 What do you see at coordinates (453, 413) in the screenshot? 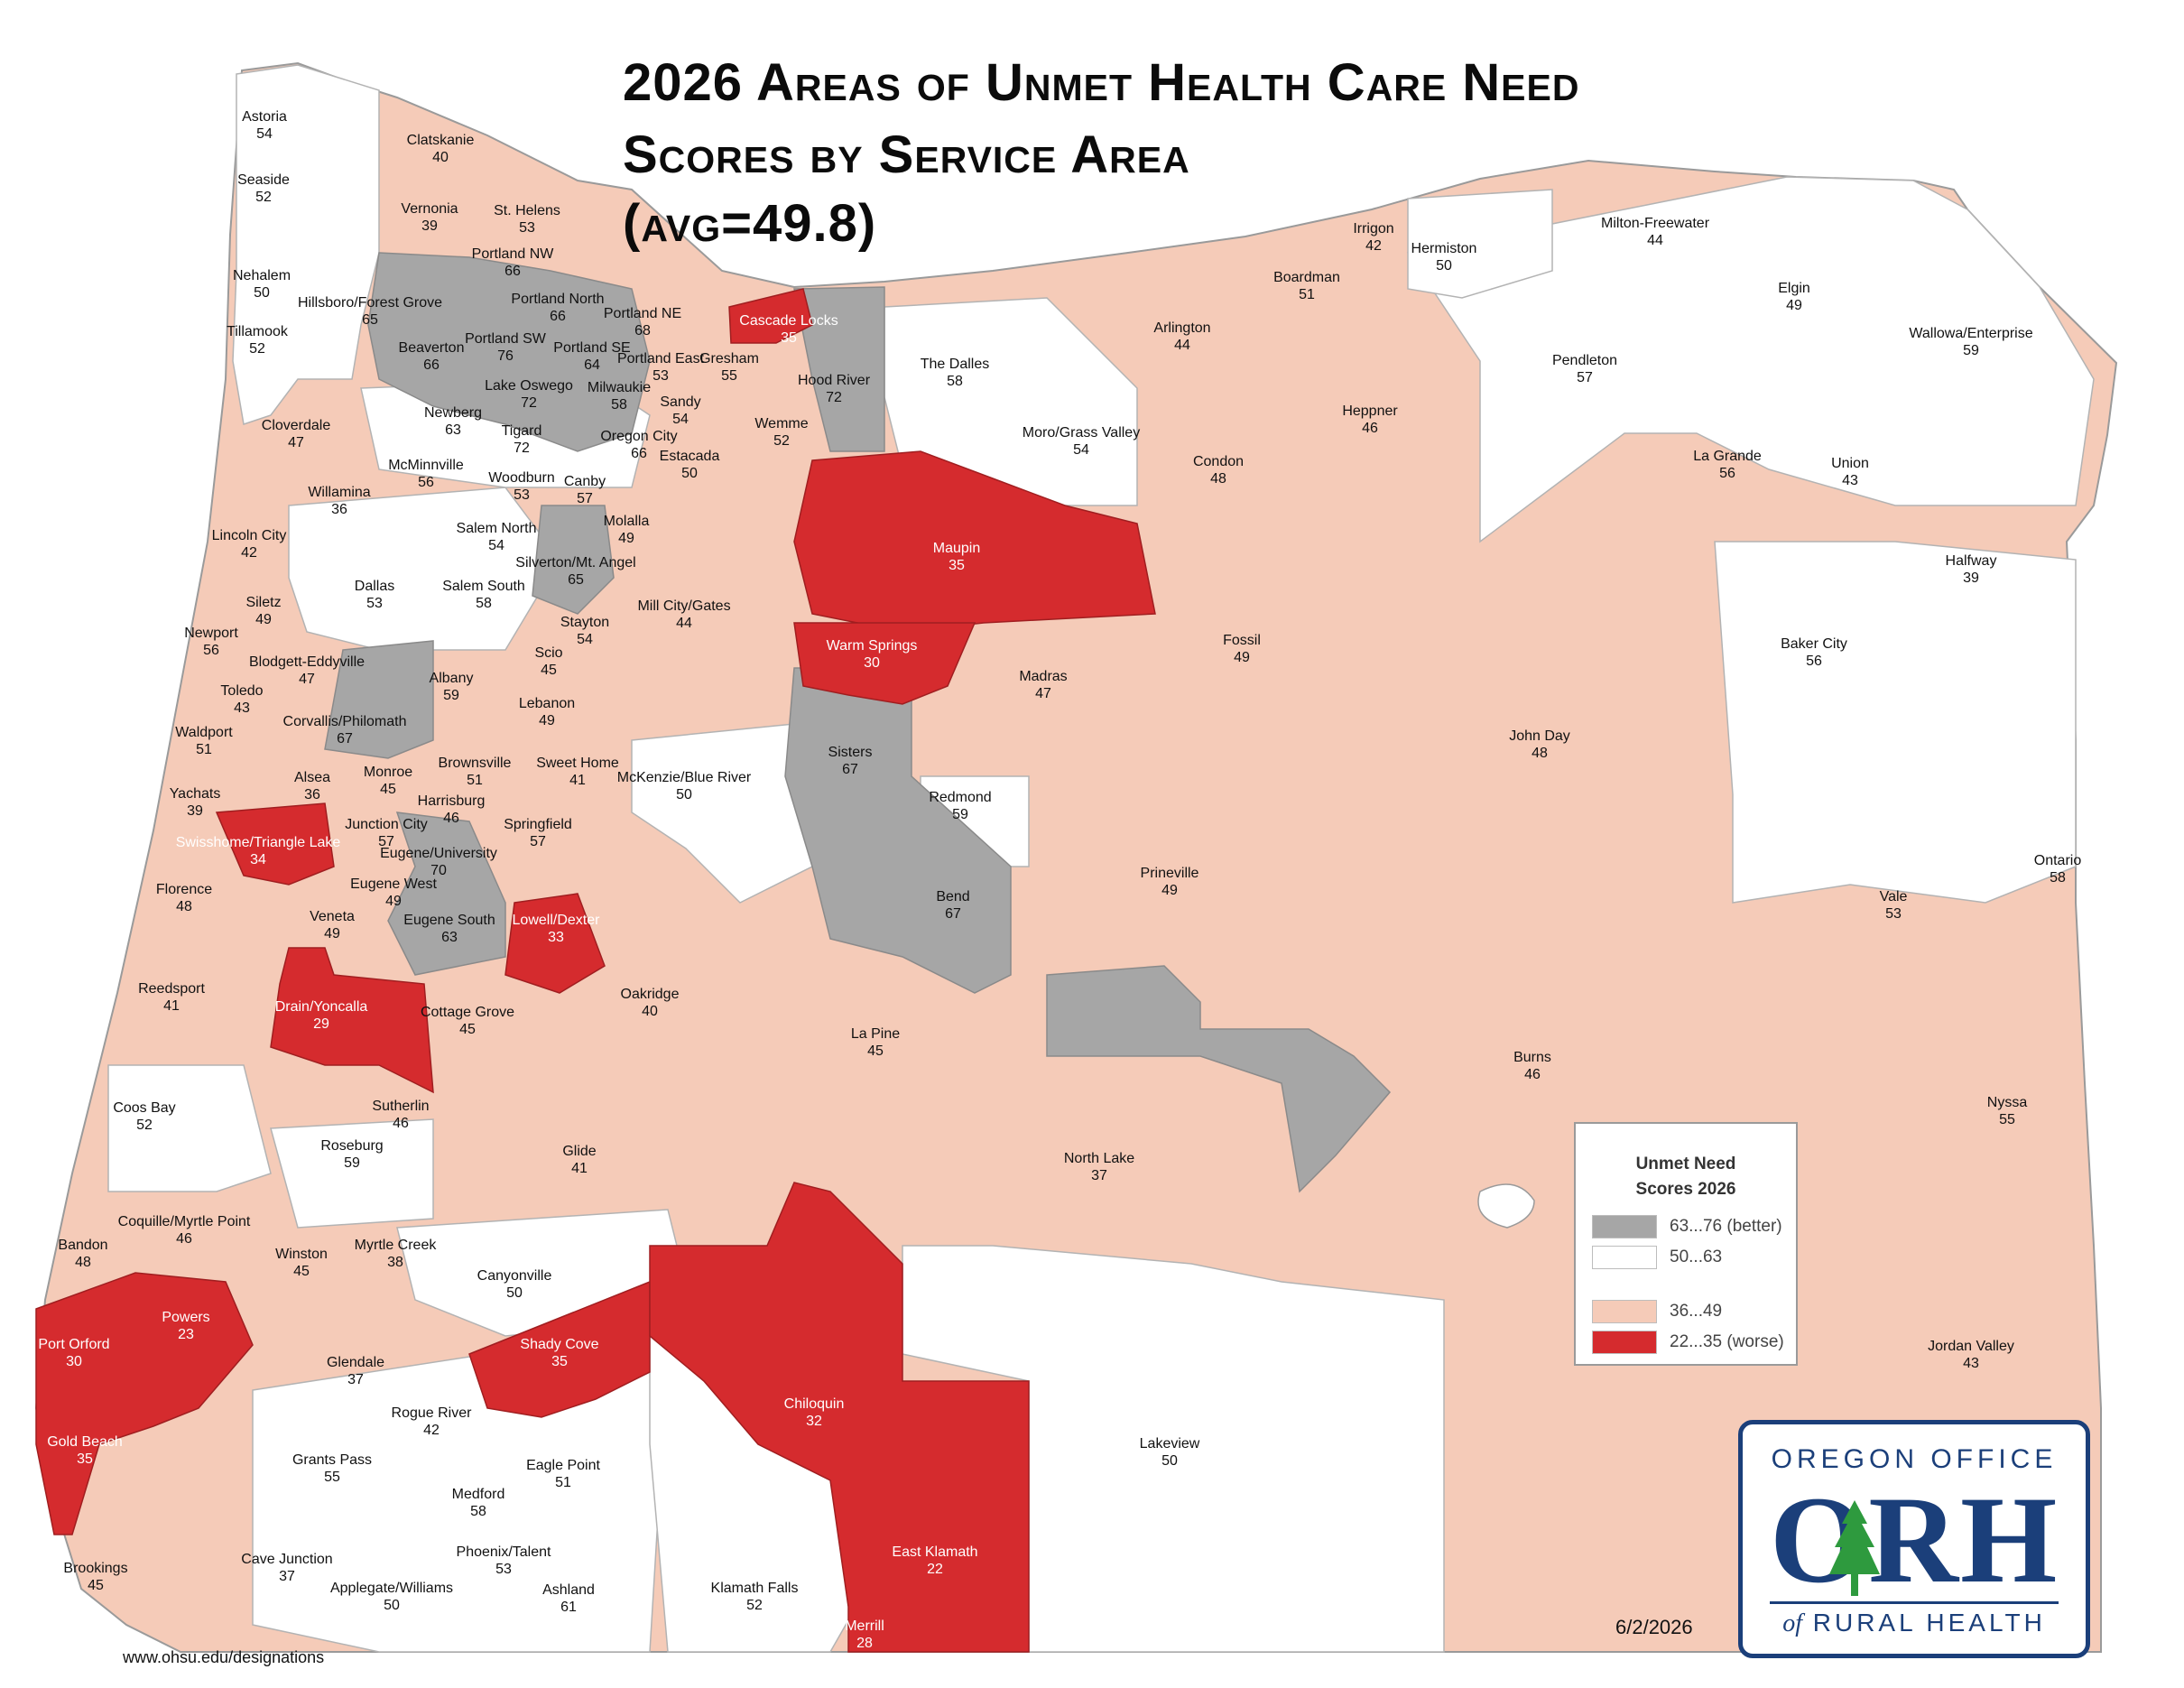
I see `area-name: Newberg` at bounding box center [453, 413].